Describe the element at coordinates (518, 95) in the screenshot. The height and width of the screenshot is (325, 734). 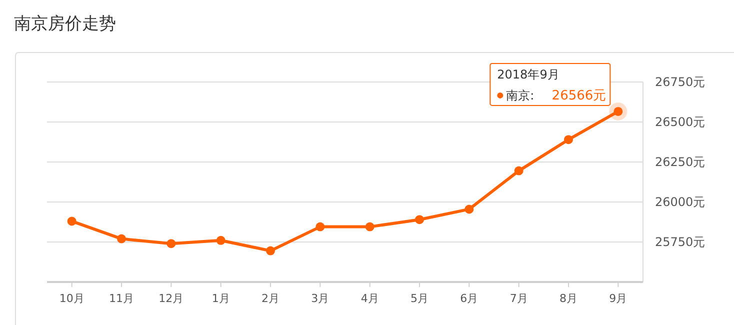
I see `legend-label: 南京` at that location.